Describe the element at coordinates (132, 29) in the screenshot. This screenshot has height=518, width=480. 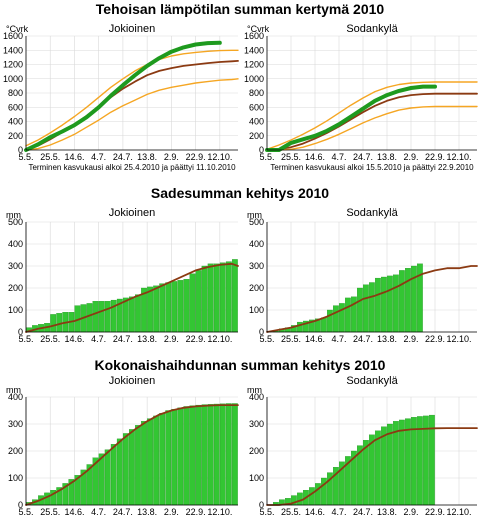
I see `chart1-left-panel-title: Jokioinen` at that location.